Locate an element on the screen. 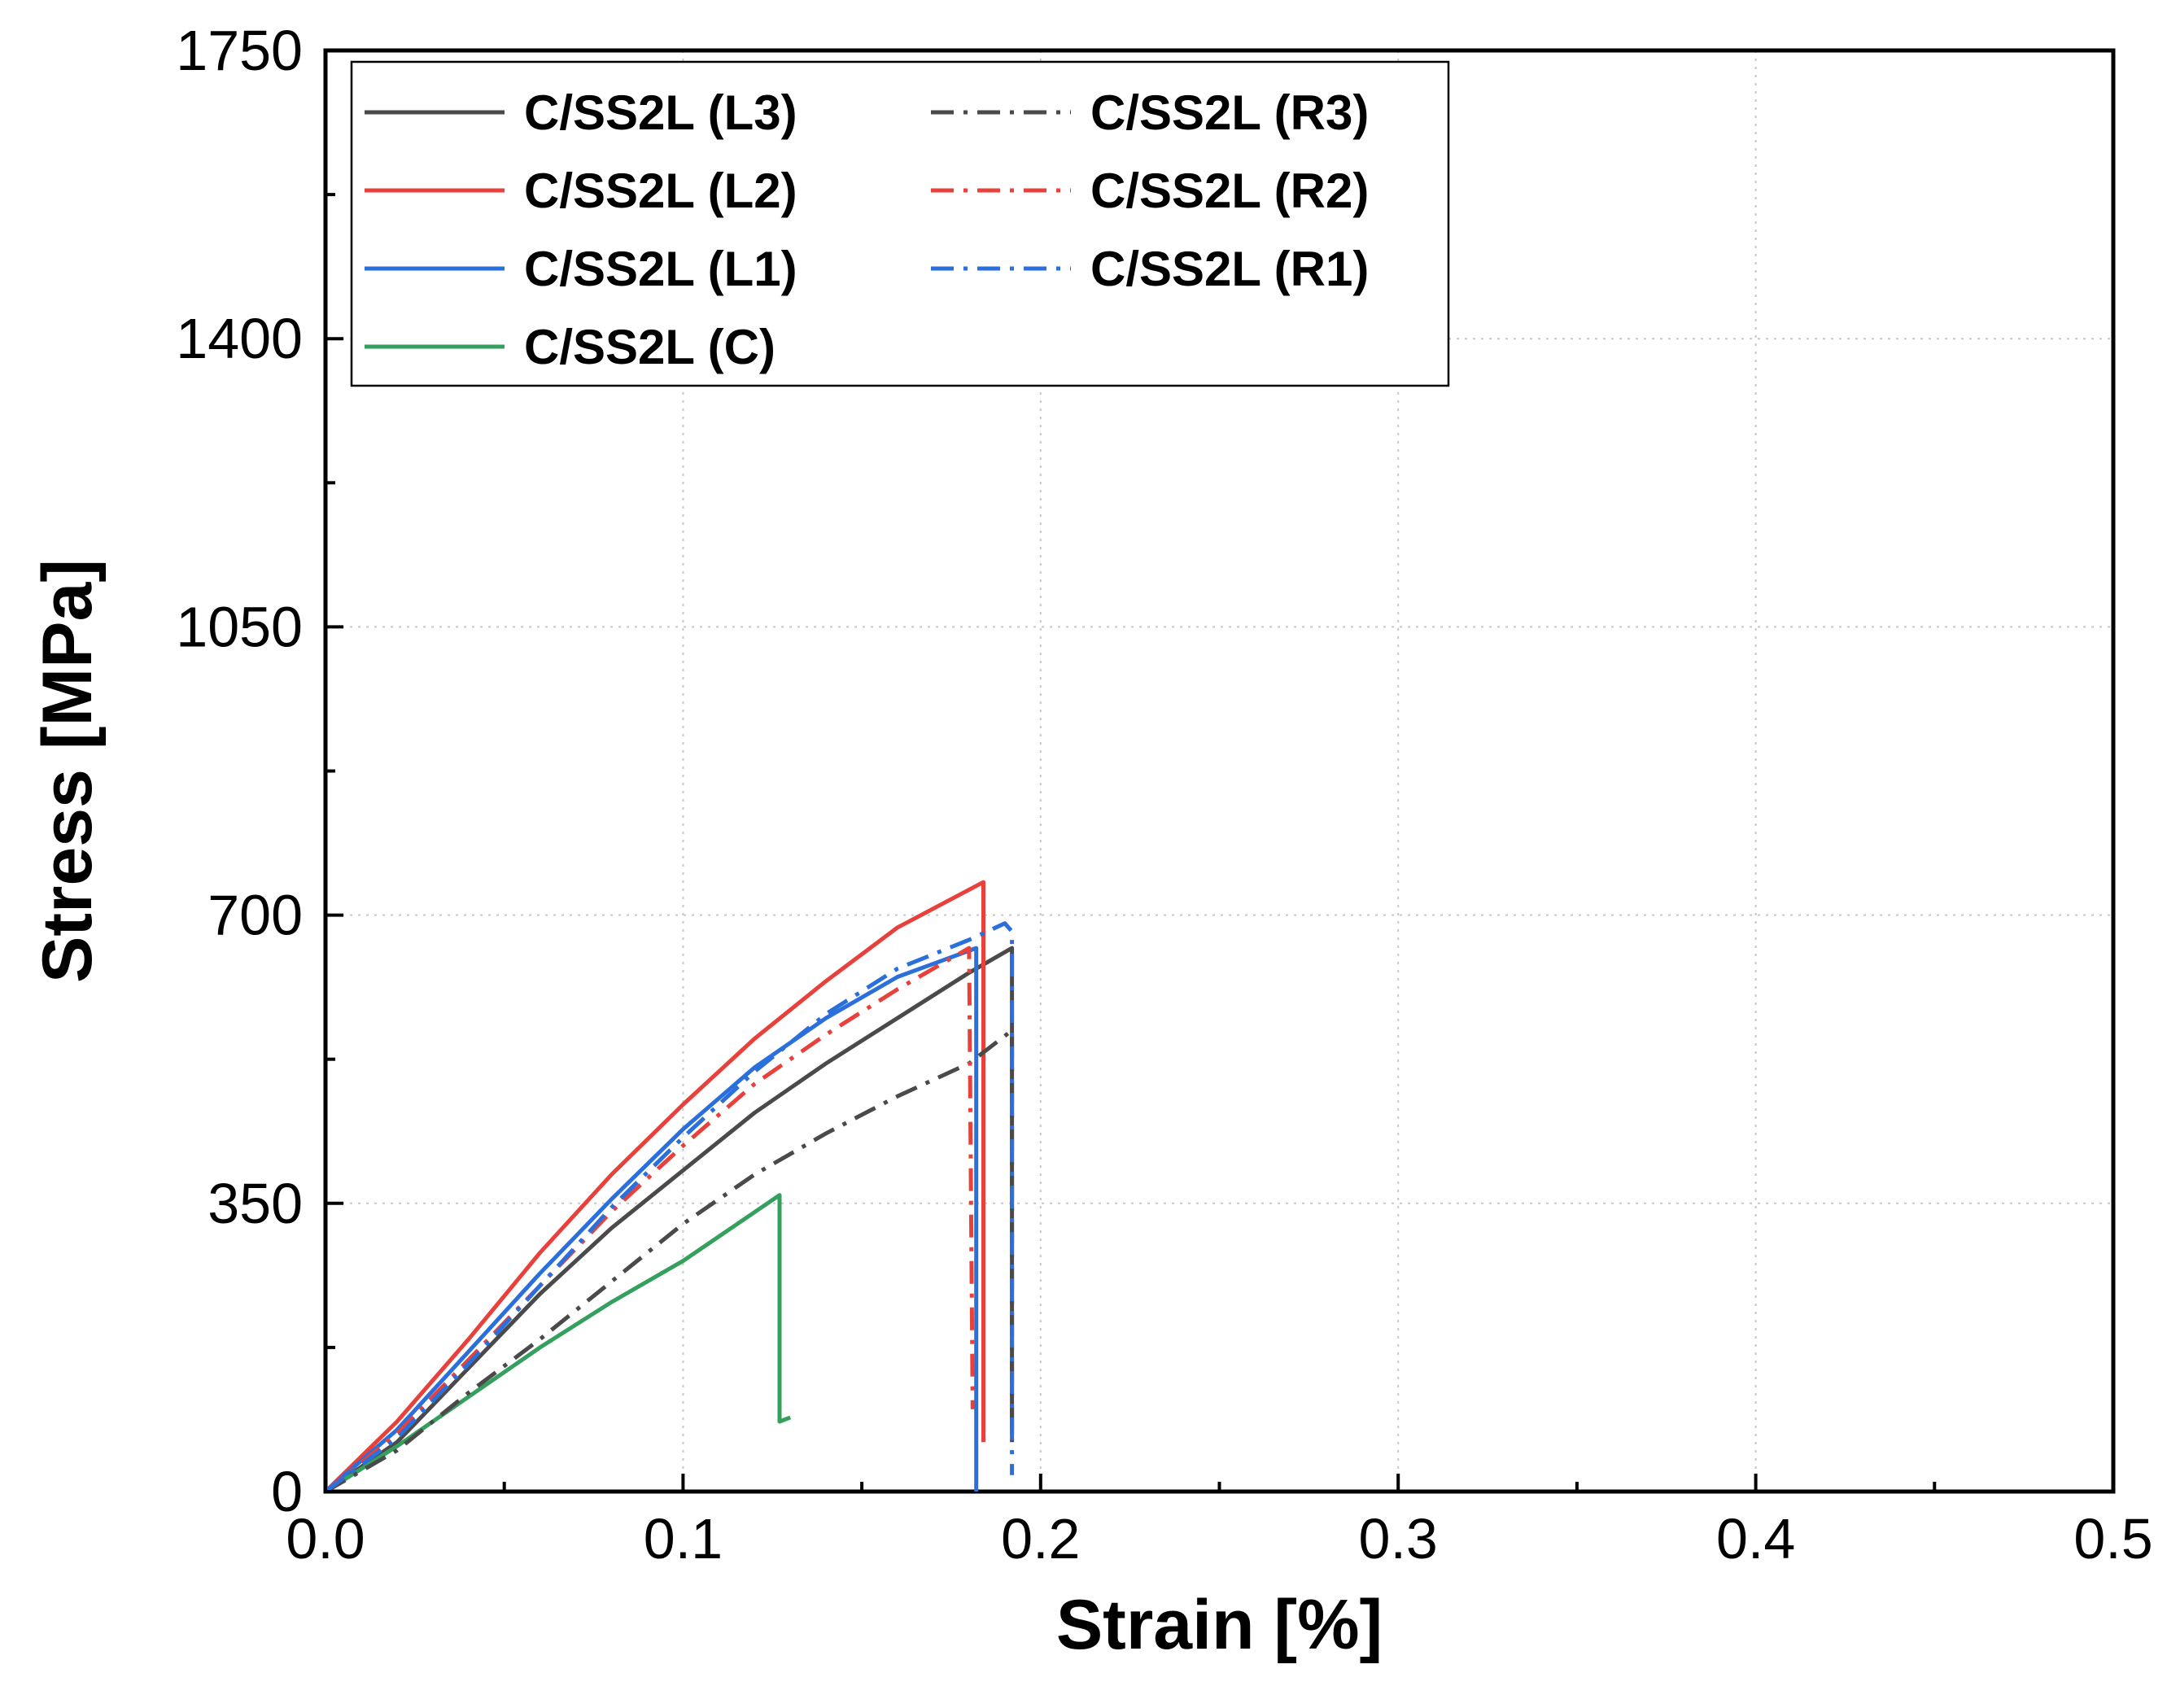  series-layer is located at coordinates (670, 1187).